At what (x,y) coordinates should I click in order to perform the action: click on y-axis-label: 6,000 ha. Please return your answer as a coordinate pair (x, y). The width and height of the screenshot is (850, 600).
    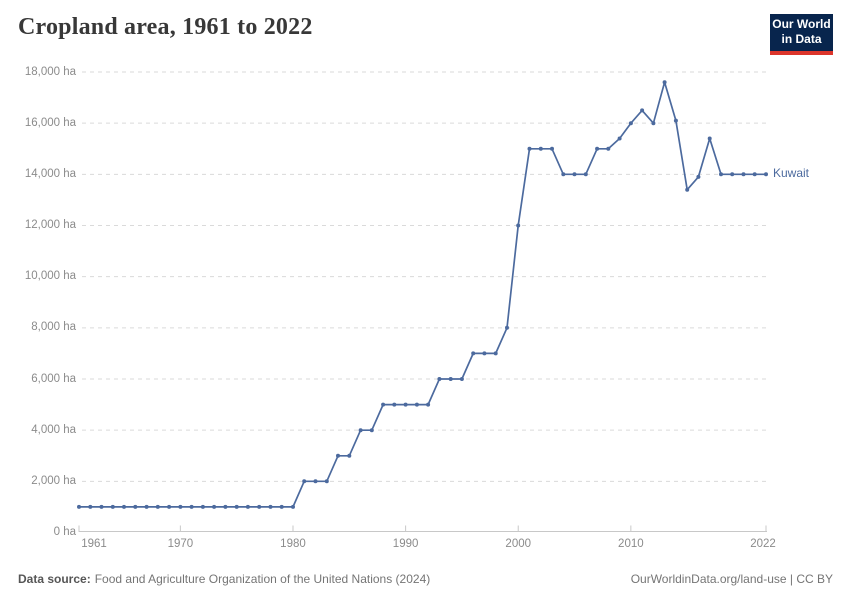
    Looking at the image, I should click on (53, 378).